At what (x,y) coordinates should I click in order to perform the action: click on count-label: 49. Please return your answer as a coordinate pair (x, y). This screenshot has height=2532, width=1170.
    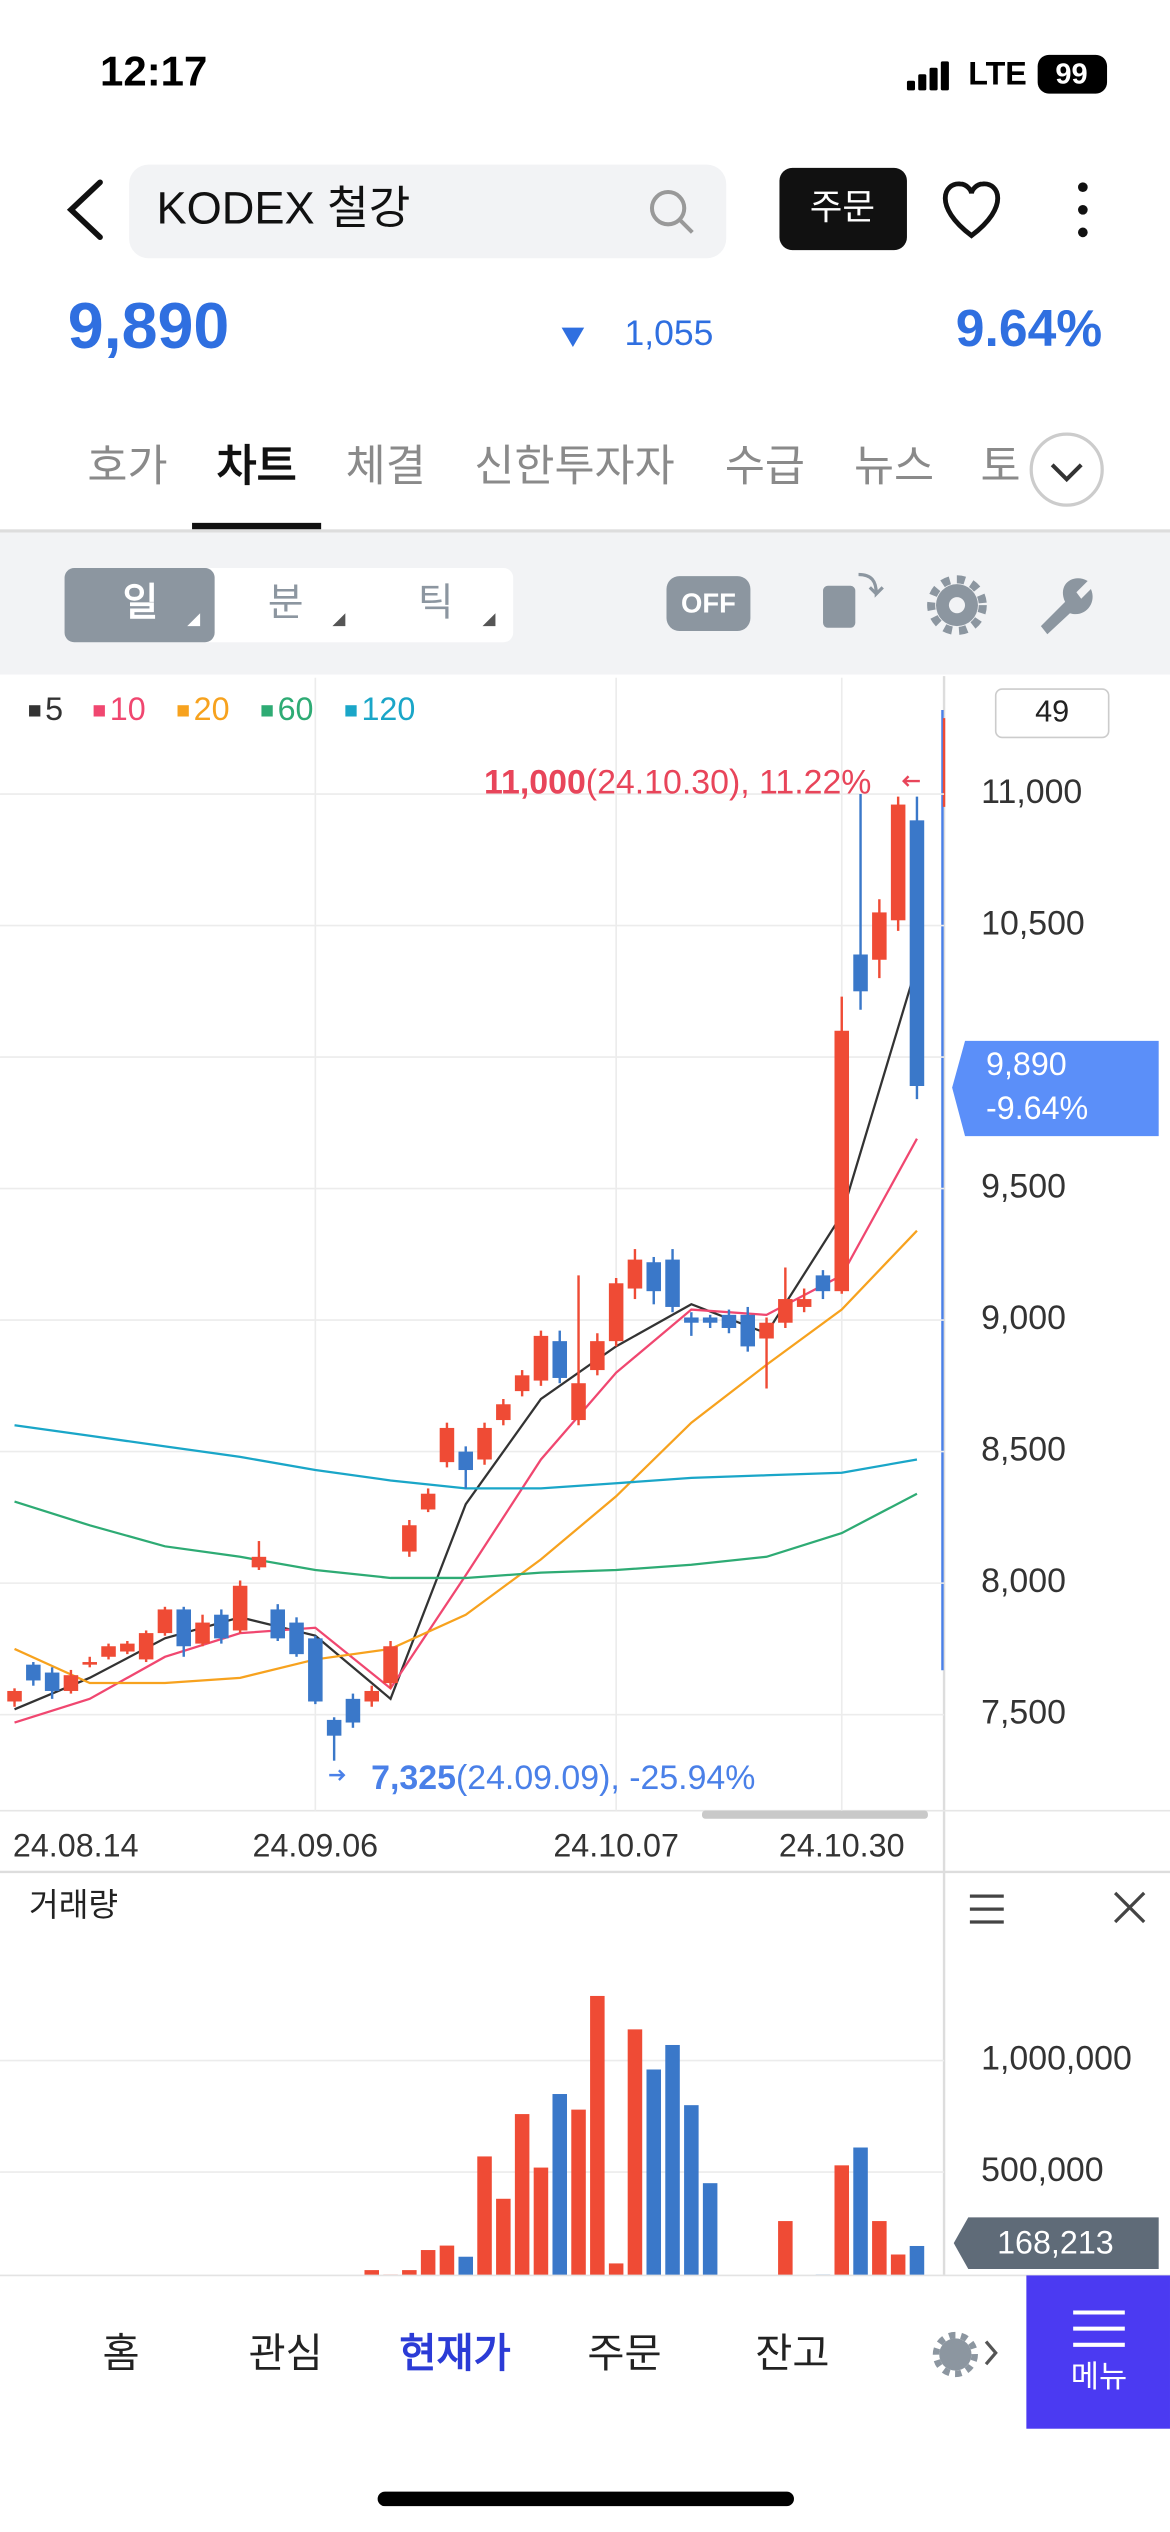
    Looking at the image, I should click on (1052, 711).